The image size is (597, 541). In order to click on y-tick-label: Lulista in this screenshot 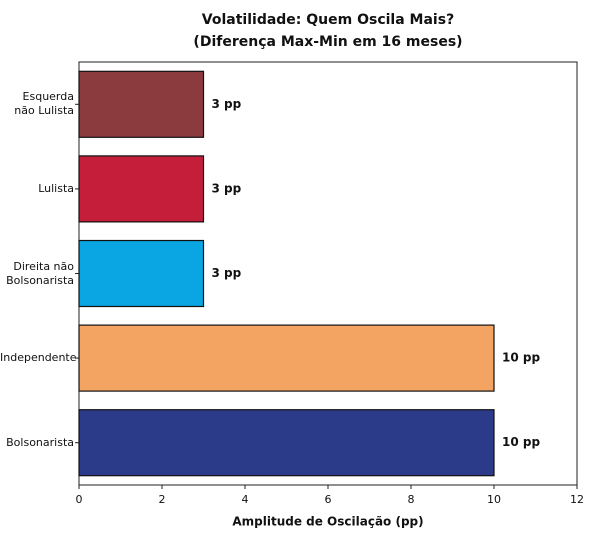, I will do `click(56, 188)`.